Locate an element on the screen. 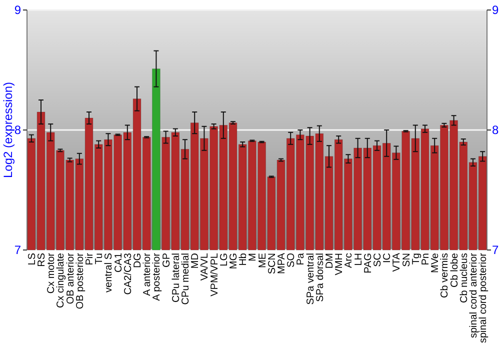  x-tick-label: SO is located at coordinates (292, 260).